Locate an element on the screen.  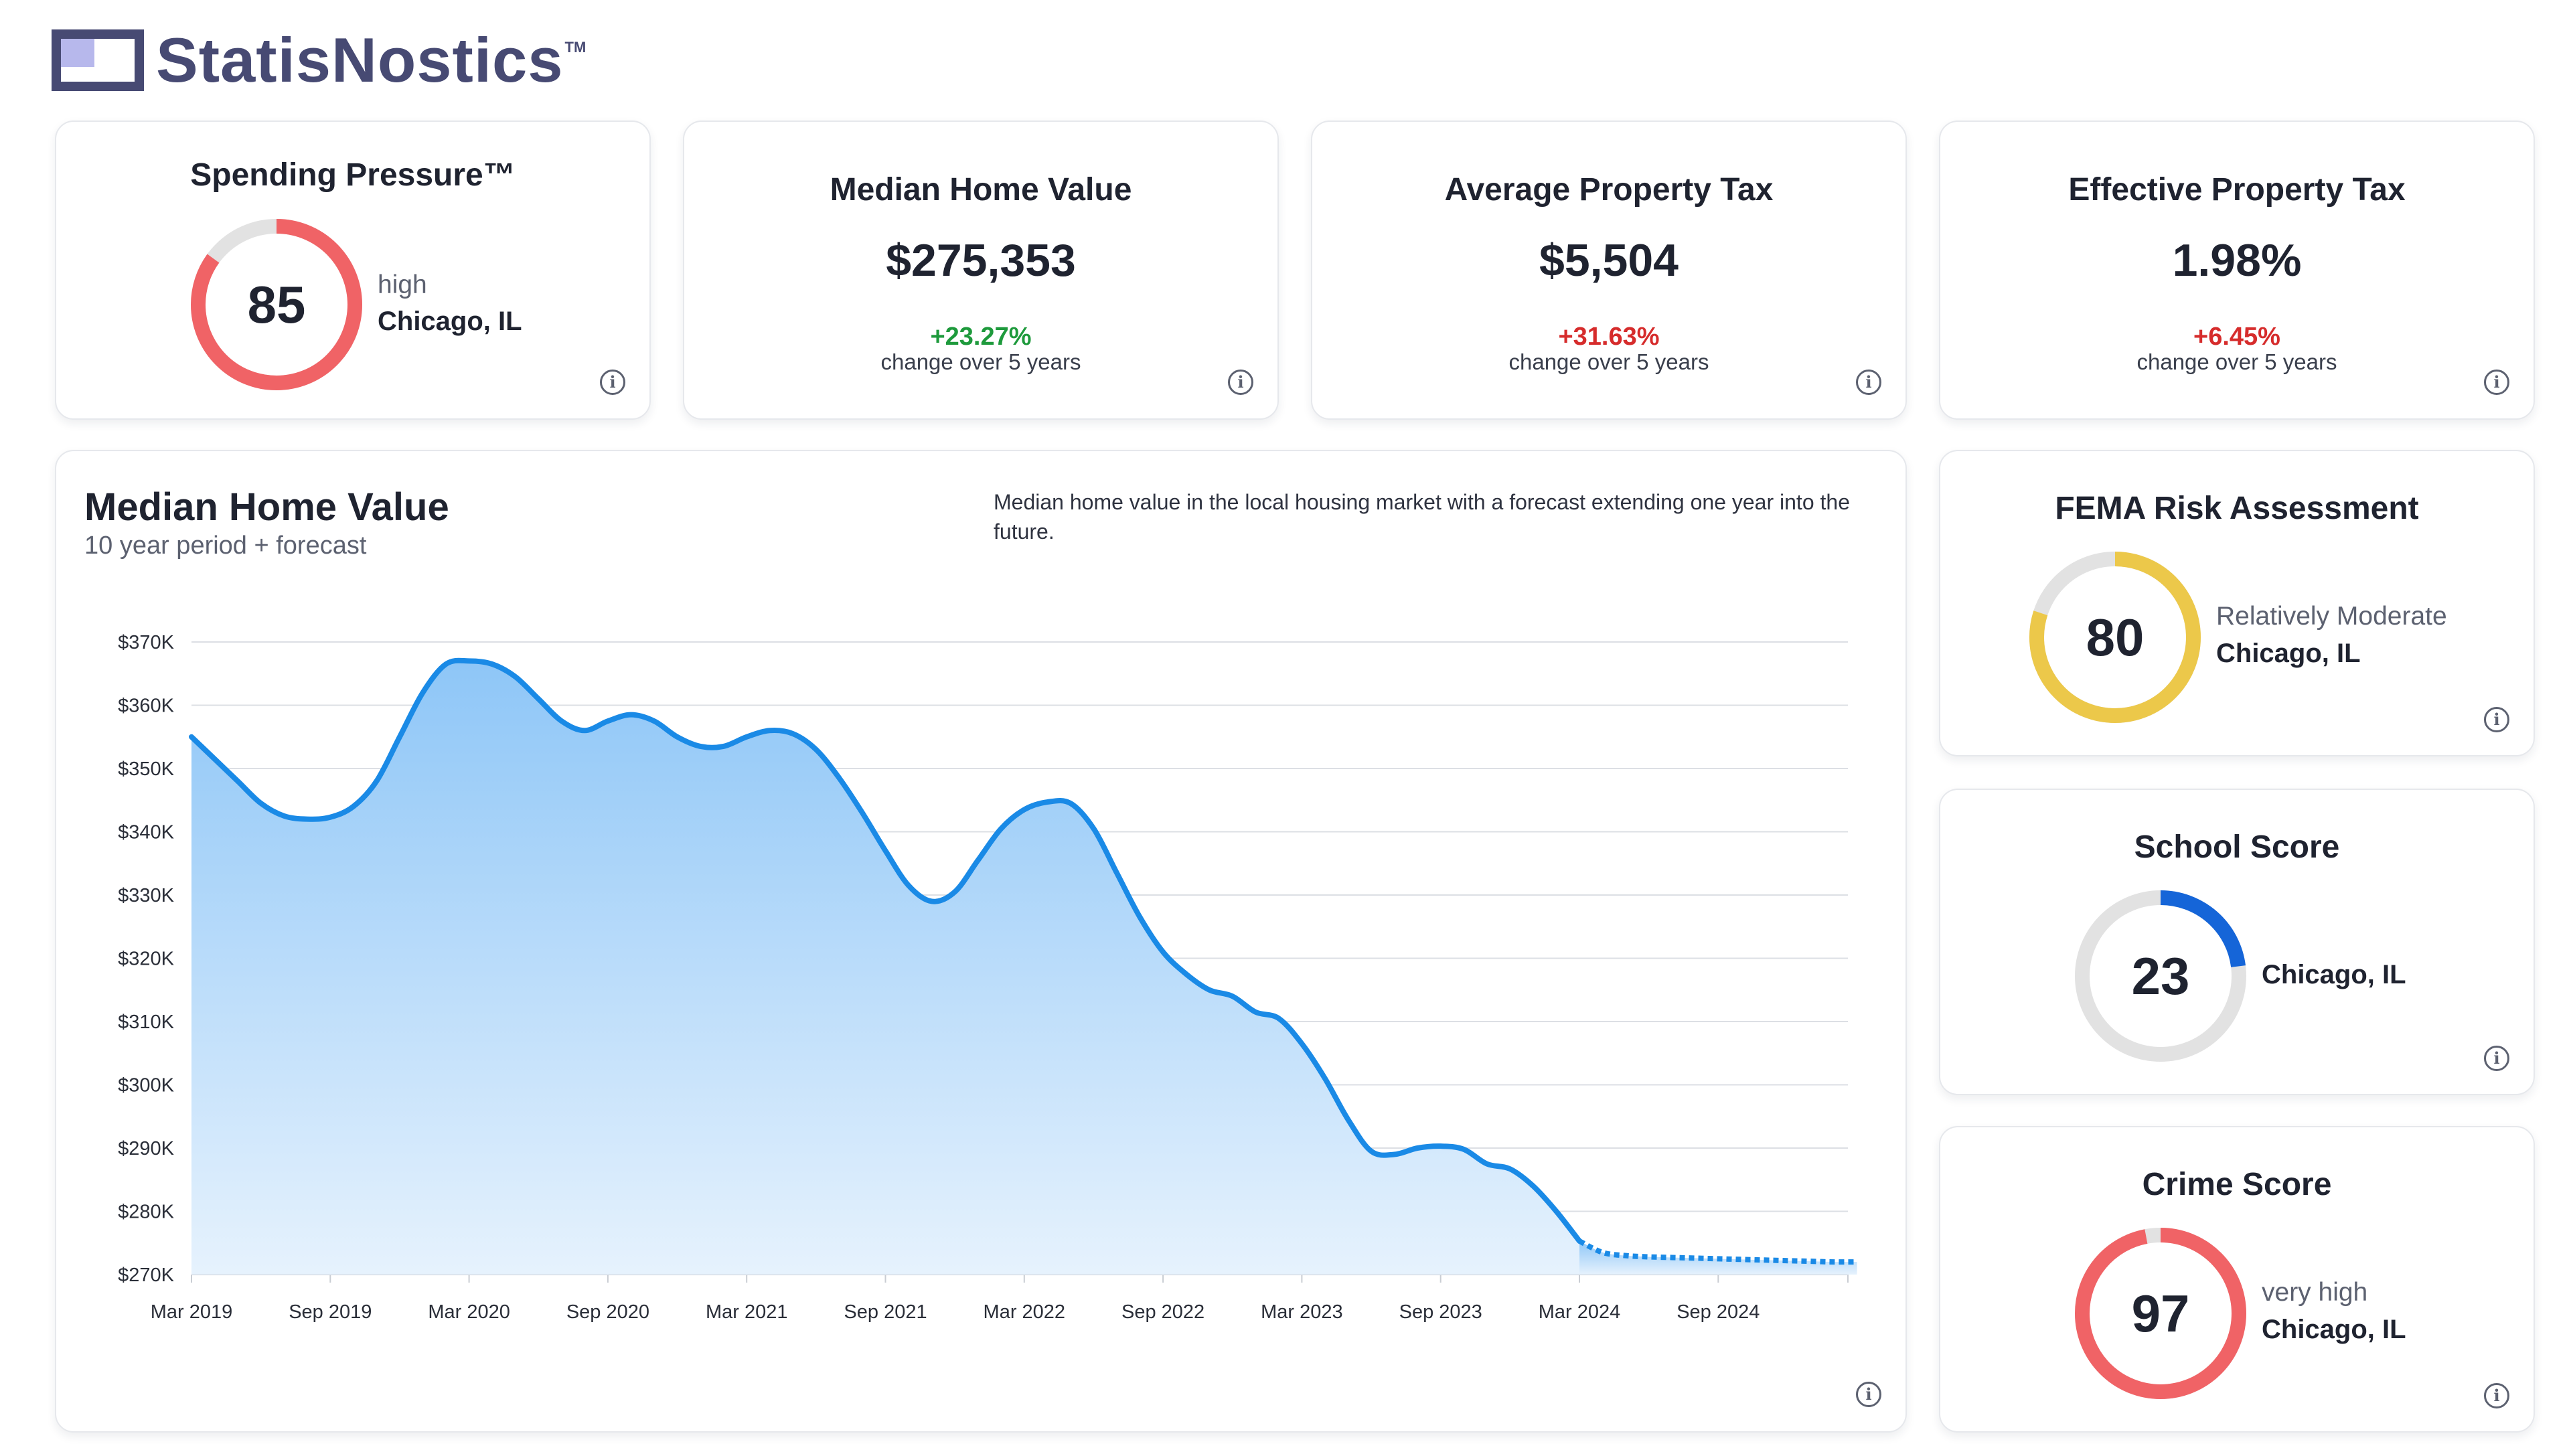
kpi-value: 1.98% is located at coordinates (2237, 260).